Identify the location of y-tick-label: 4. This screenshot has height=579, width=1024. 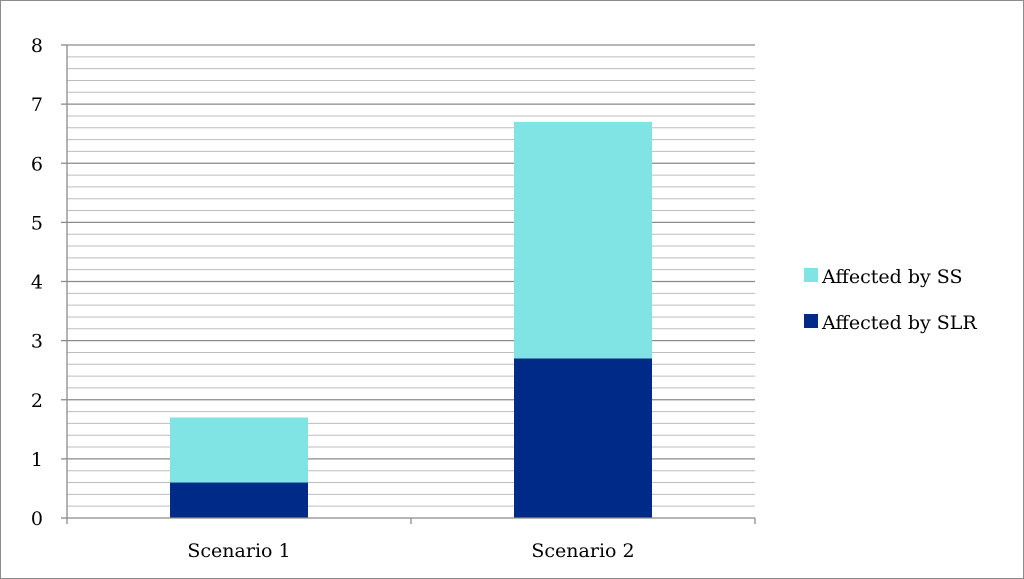
(37, 283).